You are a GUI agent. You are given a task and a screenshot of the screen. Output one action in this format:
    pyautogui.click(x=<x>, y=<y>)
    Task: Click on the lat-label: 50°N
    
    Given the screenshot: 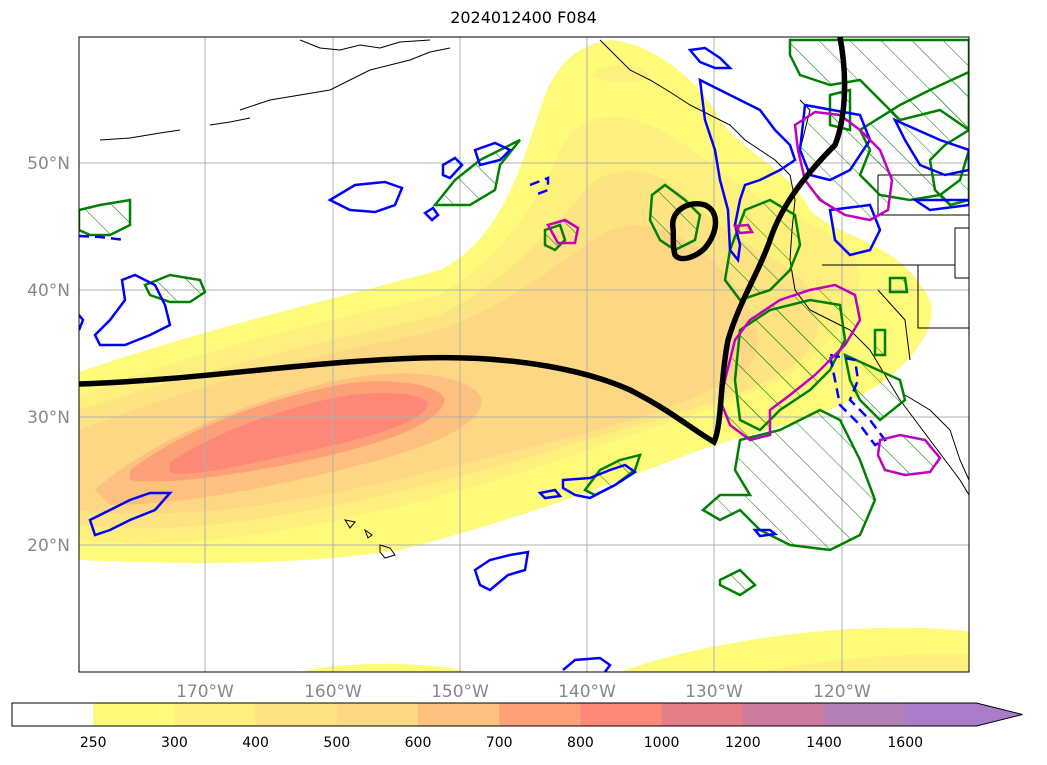 What is the action you would take?
    pyautogui.click(x=48, y=164)
    